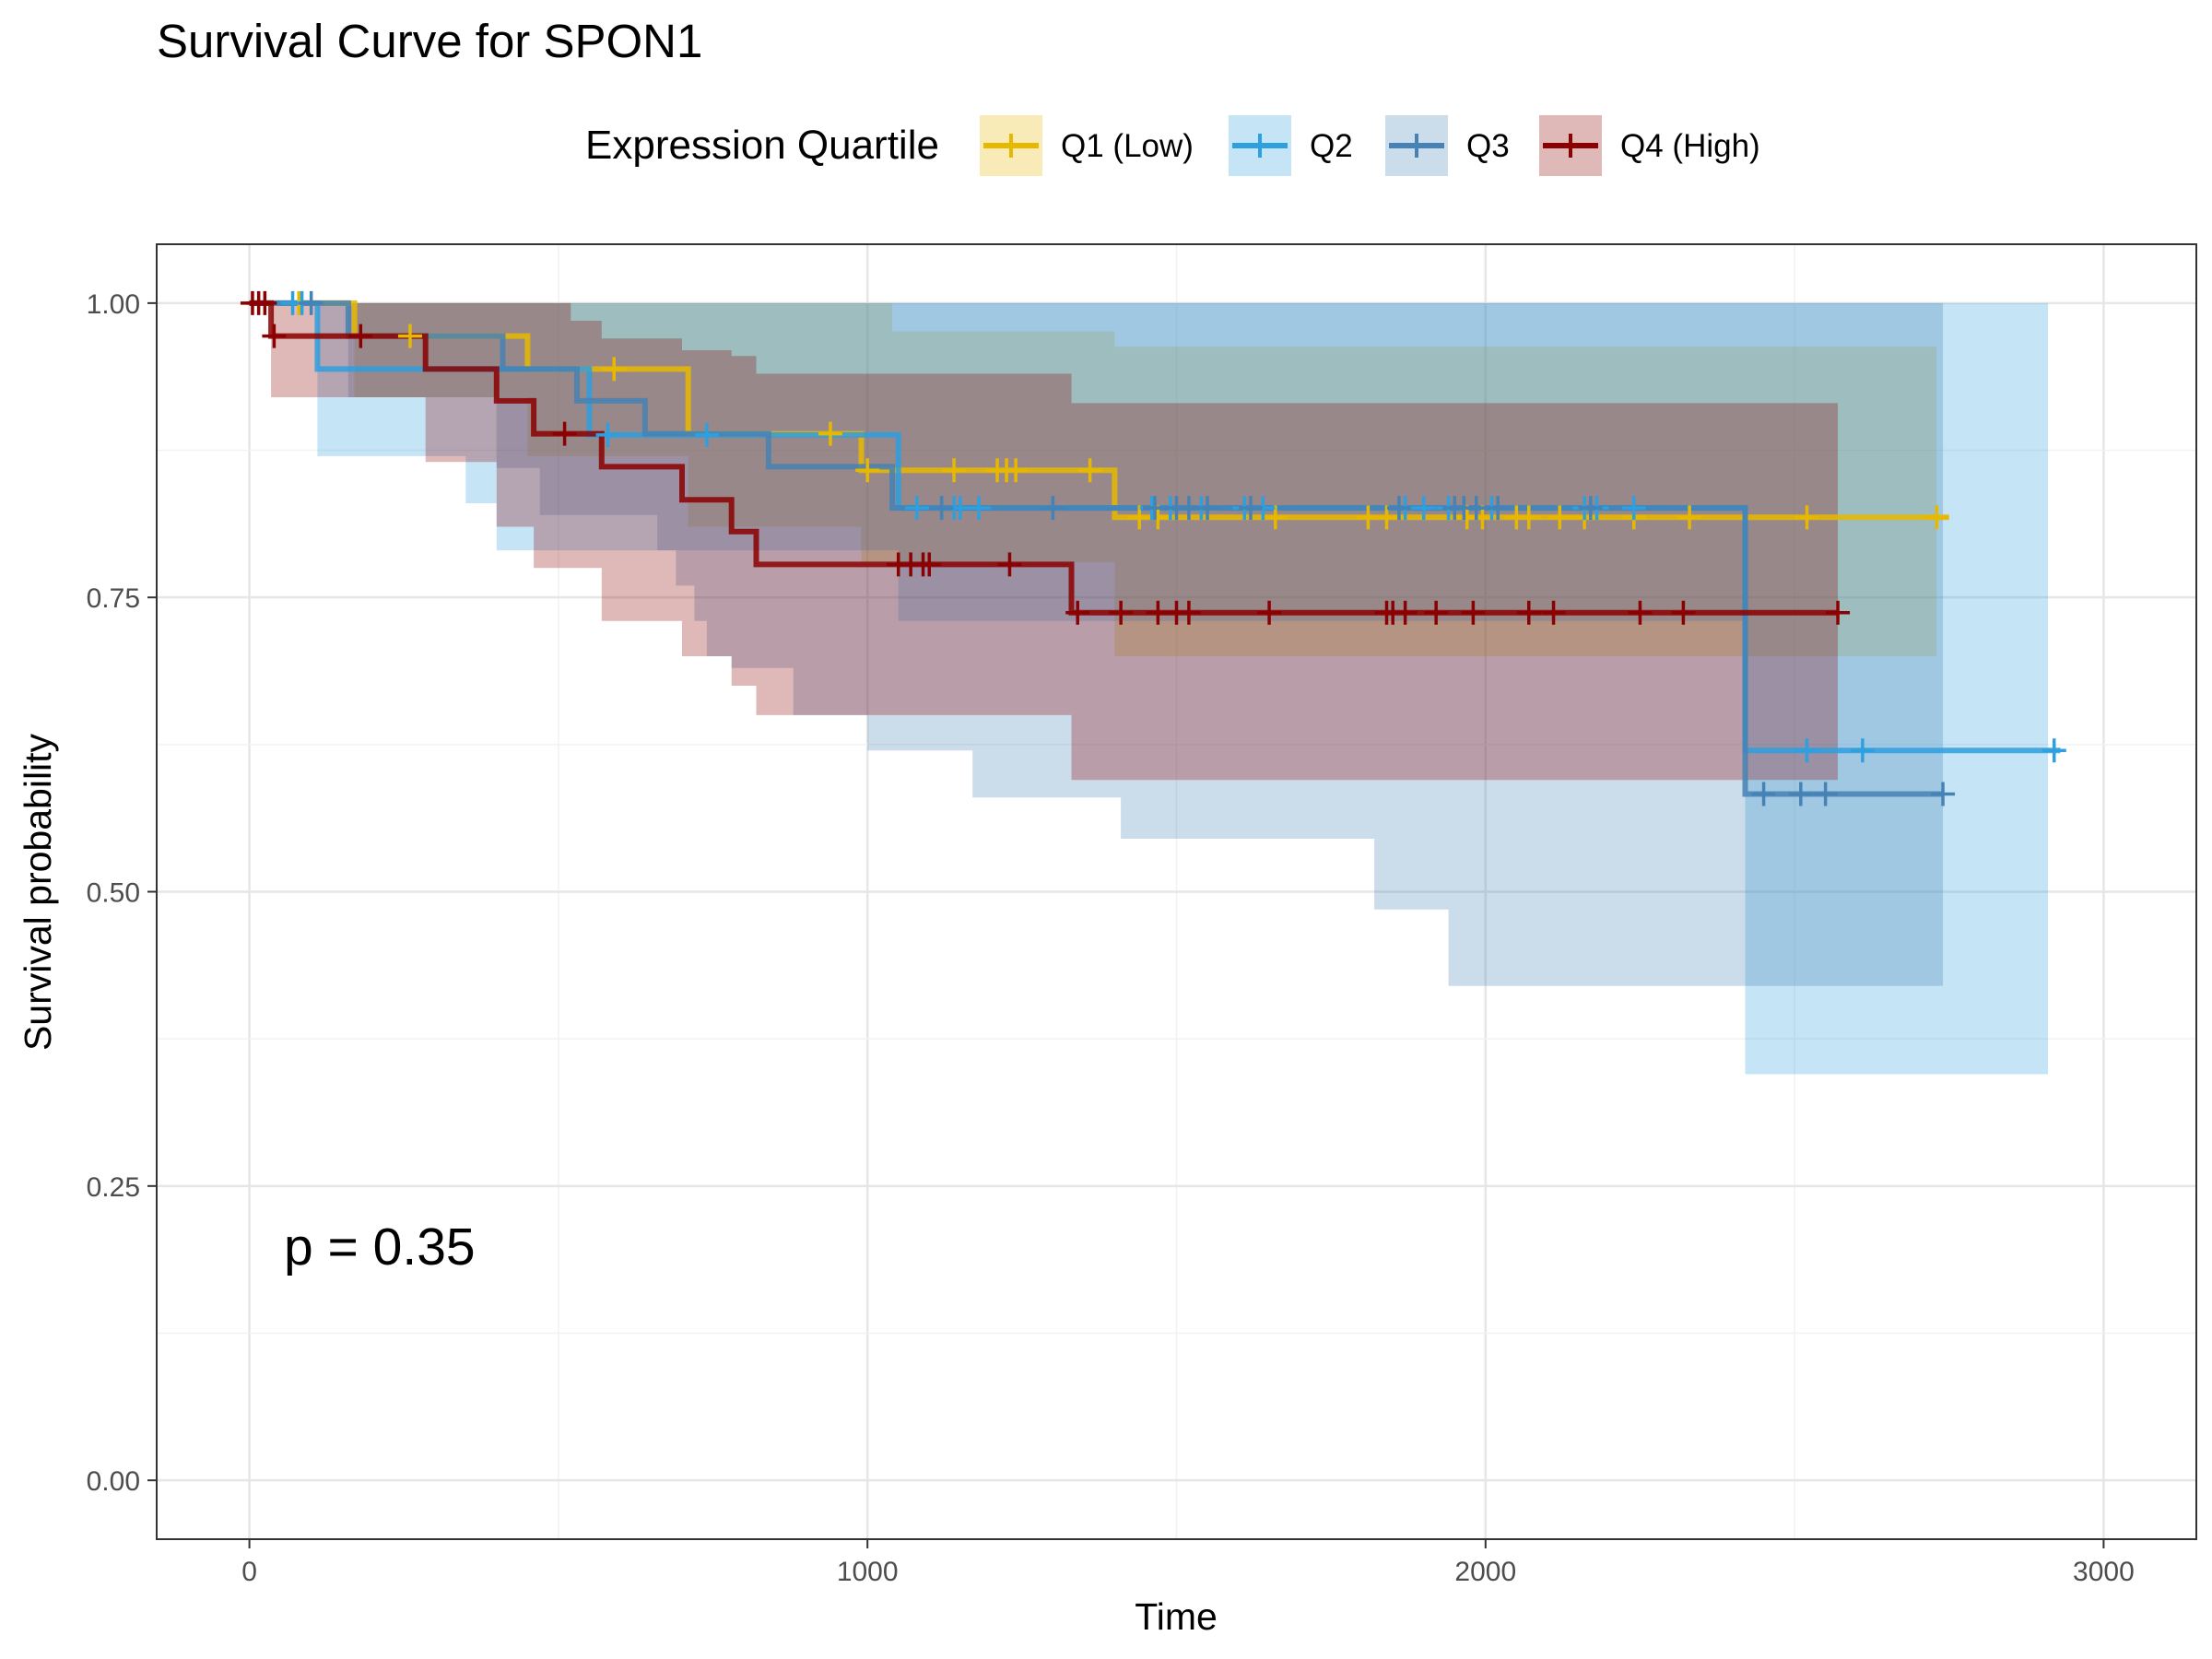  What do you see at coordinates (1176, 1616) in the screenshot?
I see `x-axis-title: Time` at bounding box center [1176, 1616].